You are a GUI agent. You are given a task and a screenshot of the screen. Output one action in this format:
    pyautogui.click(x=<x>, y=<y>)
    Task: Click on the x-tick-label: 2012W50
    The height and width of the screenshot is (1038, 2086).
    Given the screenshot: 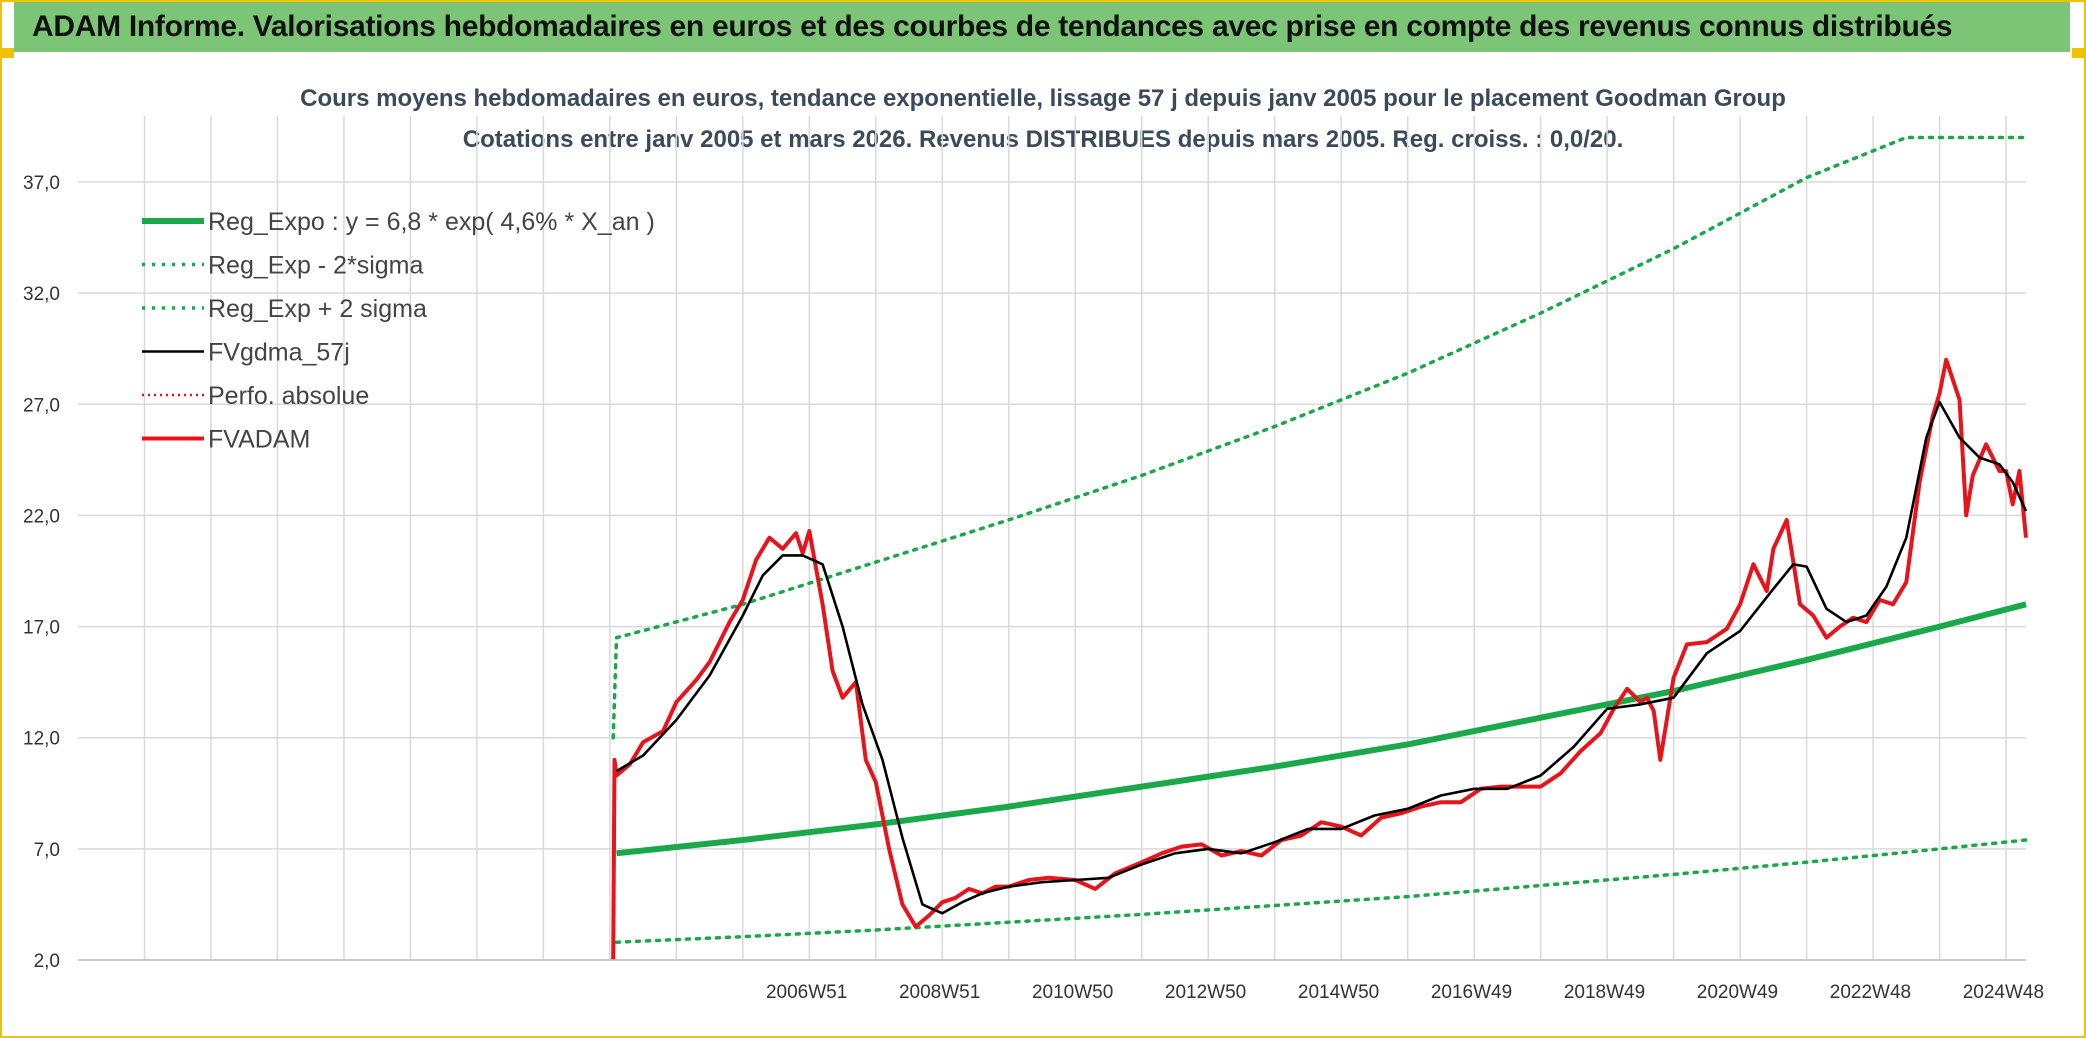 What is the action you would take?
    pyautogui.click(x=1205, y=992)
    